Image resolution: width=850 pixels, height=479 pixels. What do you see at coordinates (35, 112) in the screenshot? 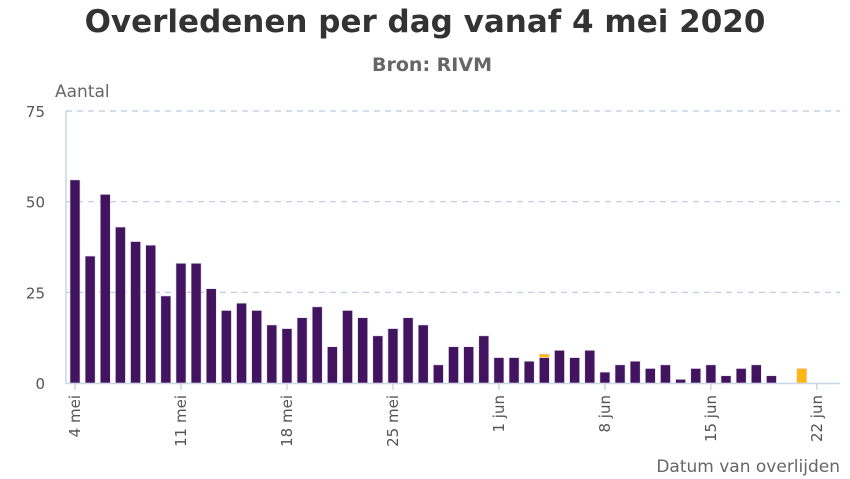
I see `y-tick-label: 75` at bounding box center [35, 112].